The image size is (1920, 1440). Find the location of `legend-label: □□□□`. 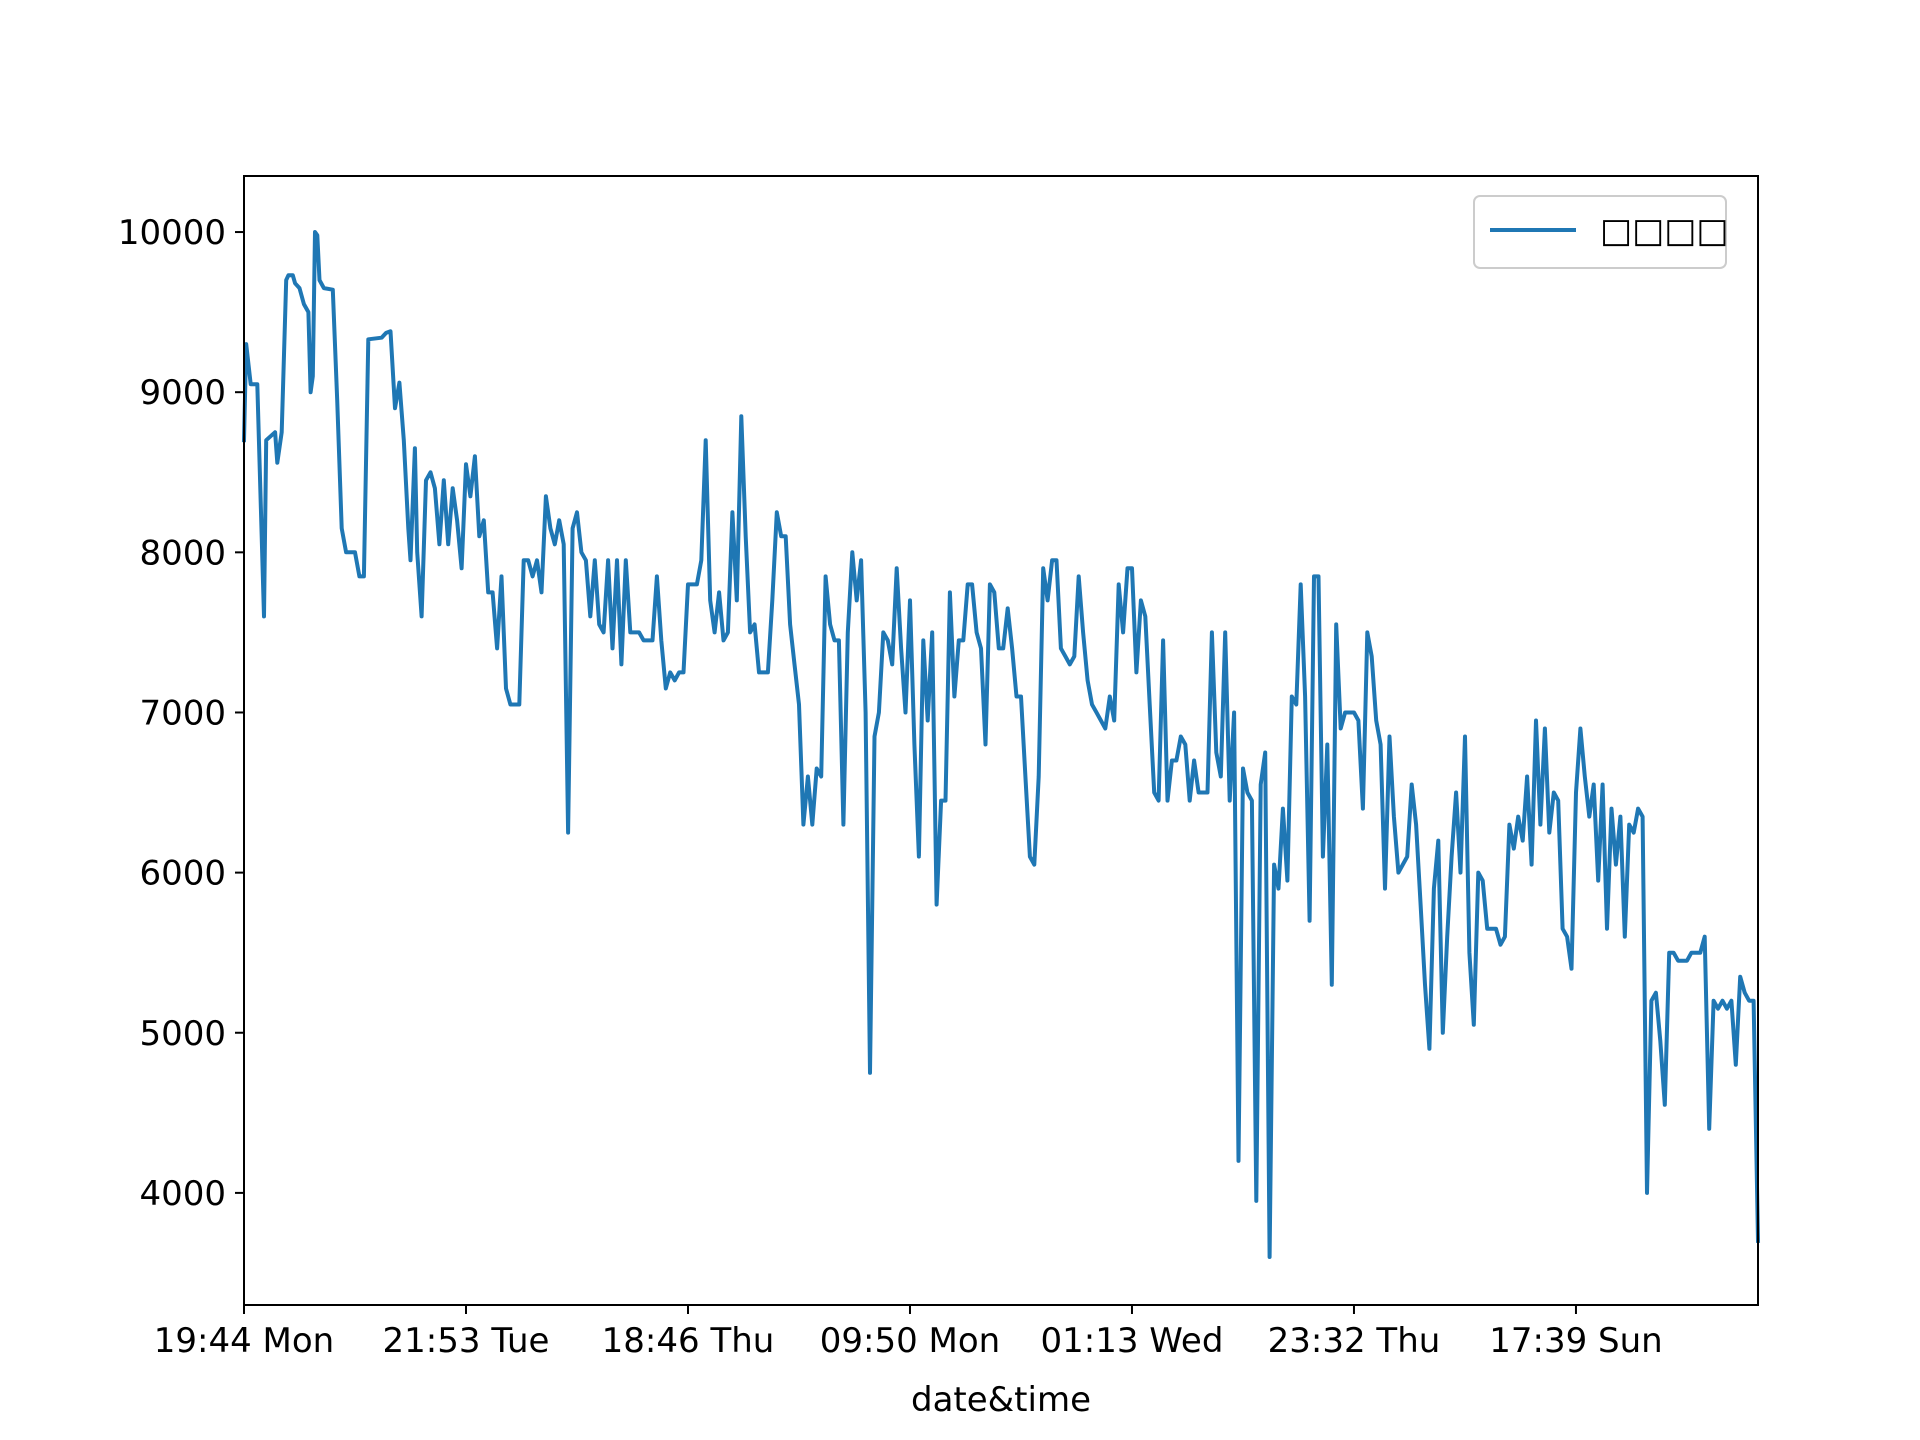

legend-label: □□□□ is located at coordinates (1664, 231).